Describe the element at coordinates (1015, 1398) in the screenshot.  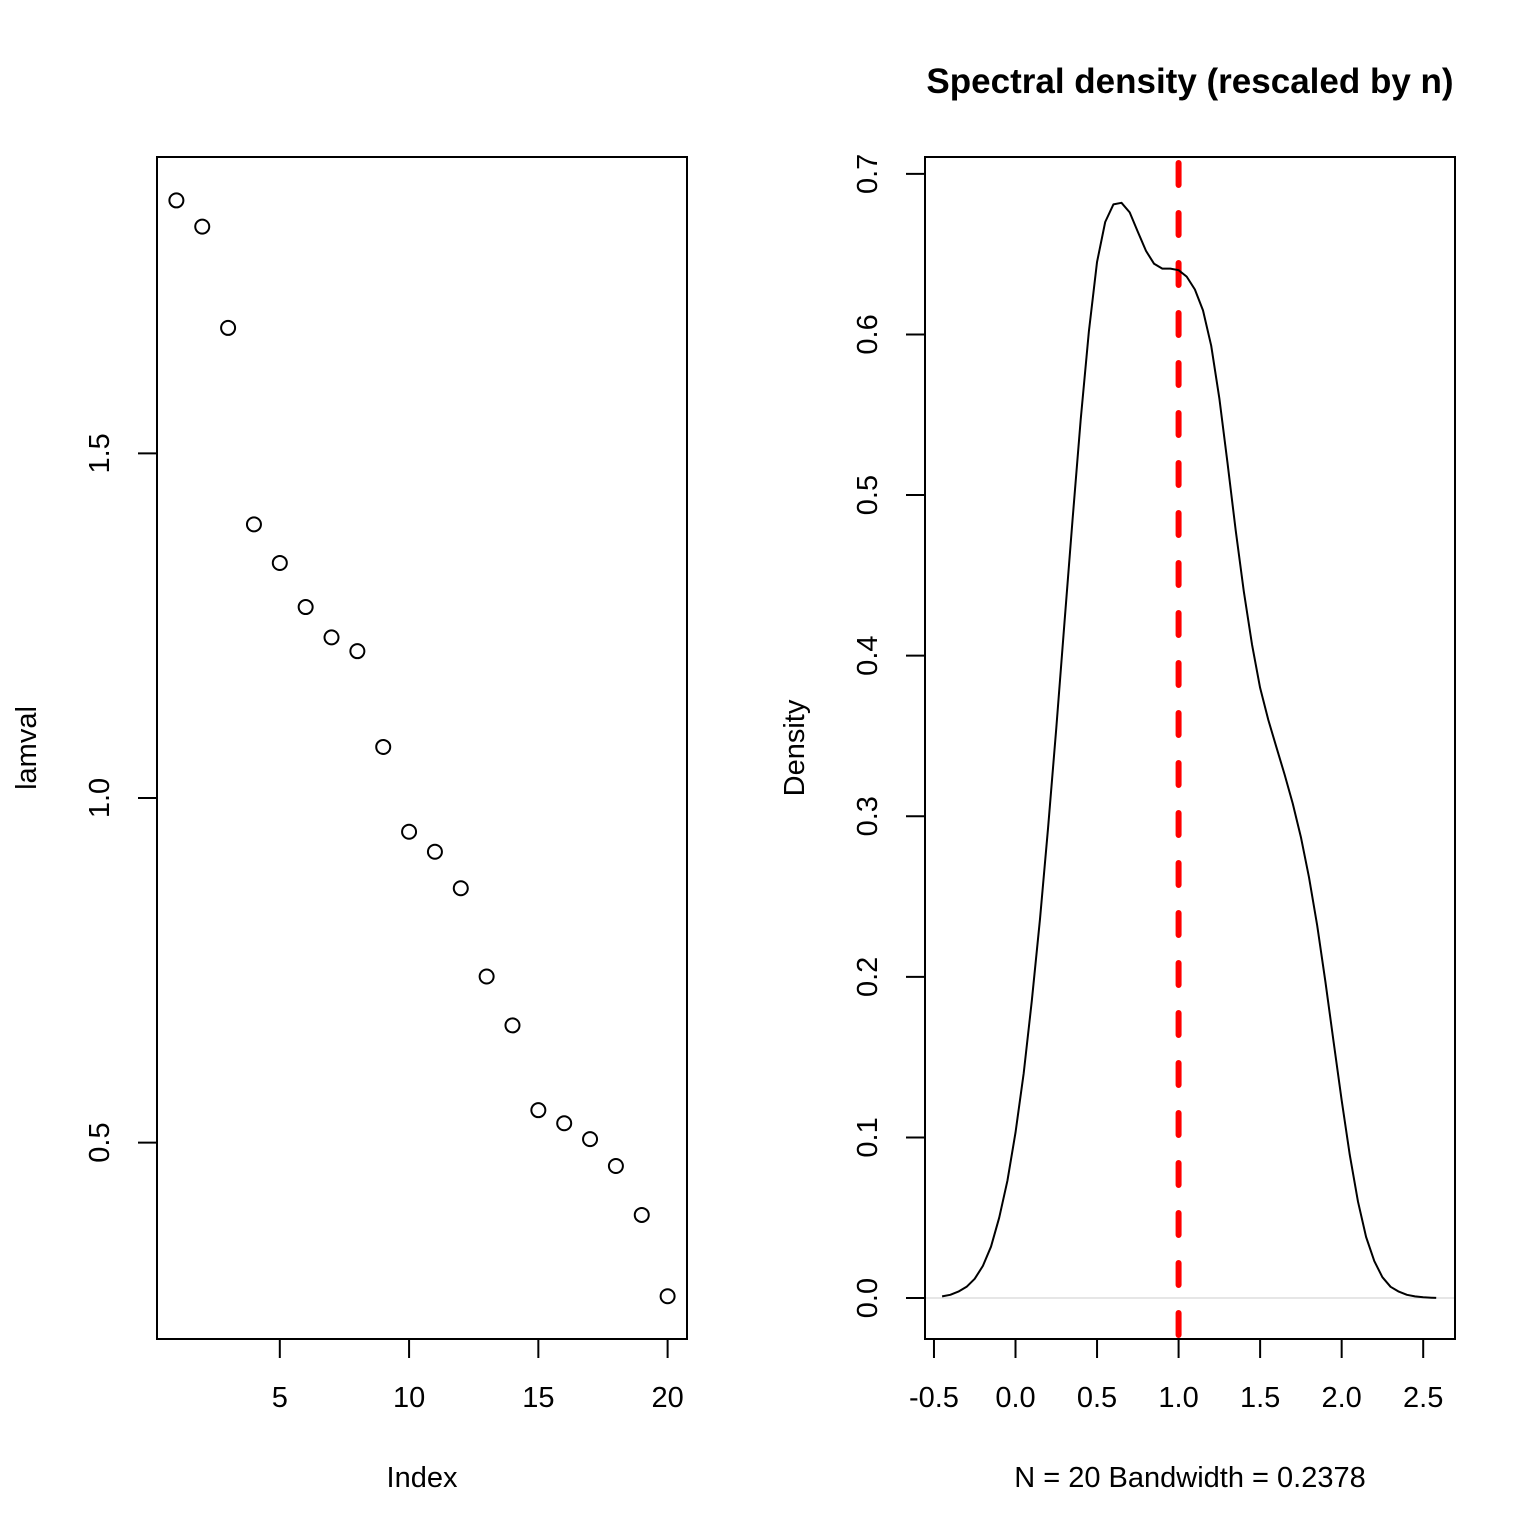
I see `right-x-tick-label: 0.0` at that location.